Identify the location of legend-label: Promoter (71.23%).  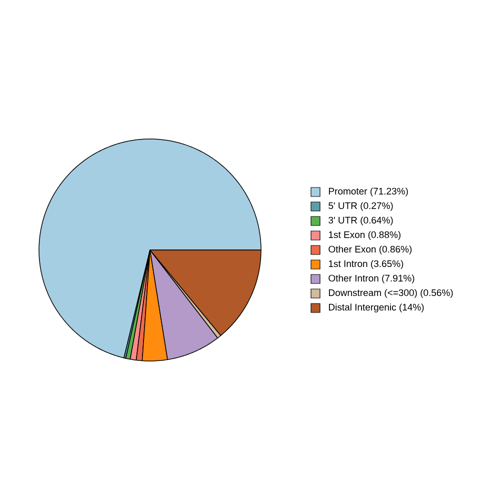
(368, 192).